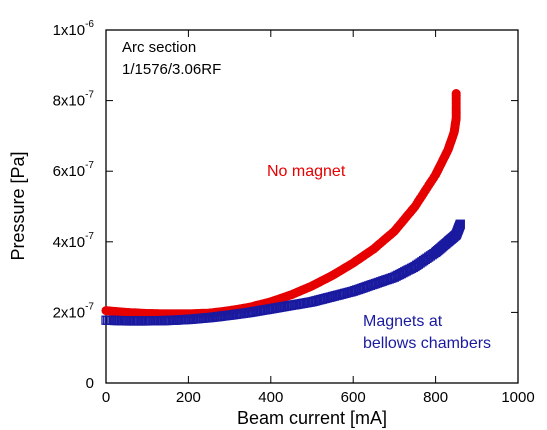  What do you see at coordinates (188, 397) in the screenshot?
I see `x-tick-label: 200` at bounding box center [188, 397].